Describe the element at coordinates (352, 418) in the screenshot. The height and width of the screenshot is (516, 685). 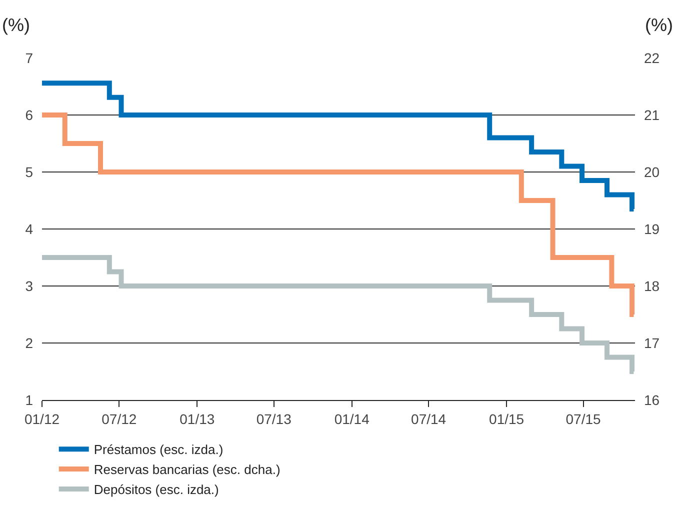
I see `x-tick-label: 01/14` at that location.